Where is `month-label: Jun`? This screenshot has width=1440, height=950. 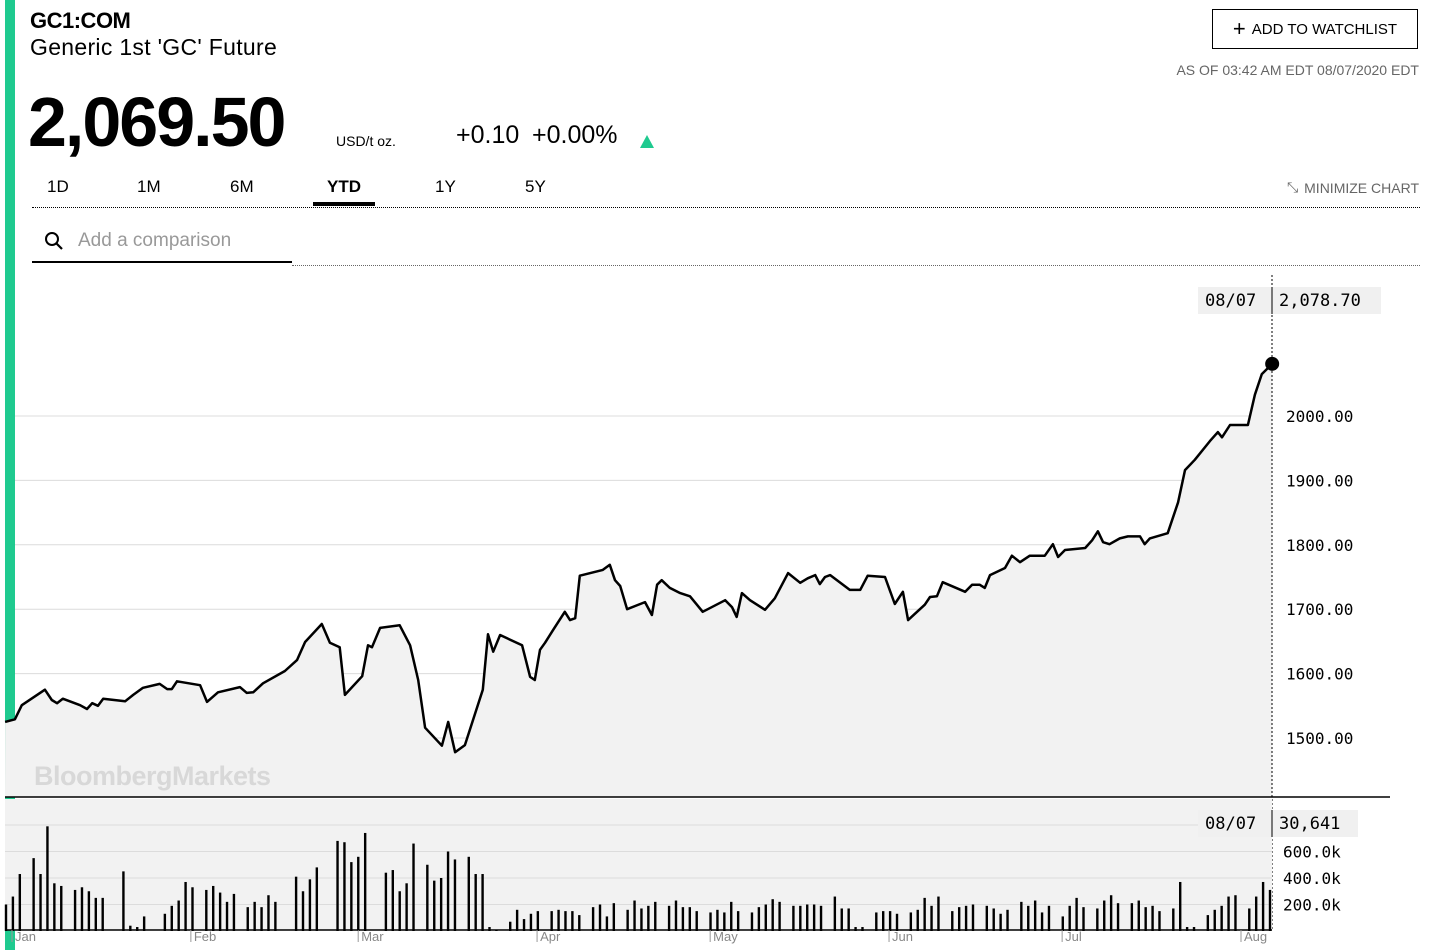
month-label: Jun is located at coordinates (902, 936).